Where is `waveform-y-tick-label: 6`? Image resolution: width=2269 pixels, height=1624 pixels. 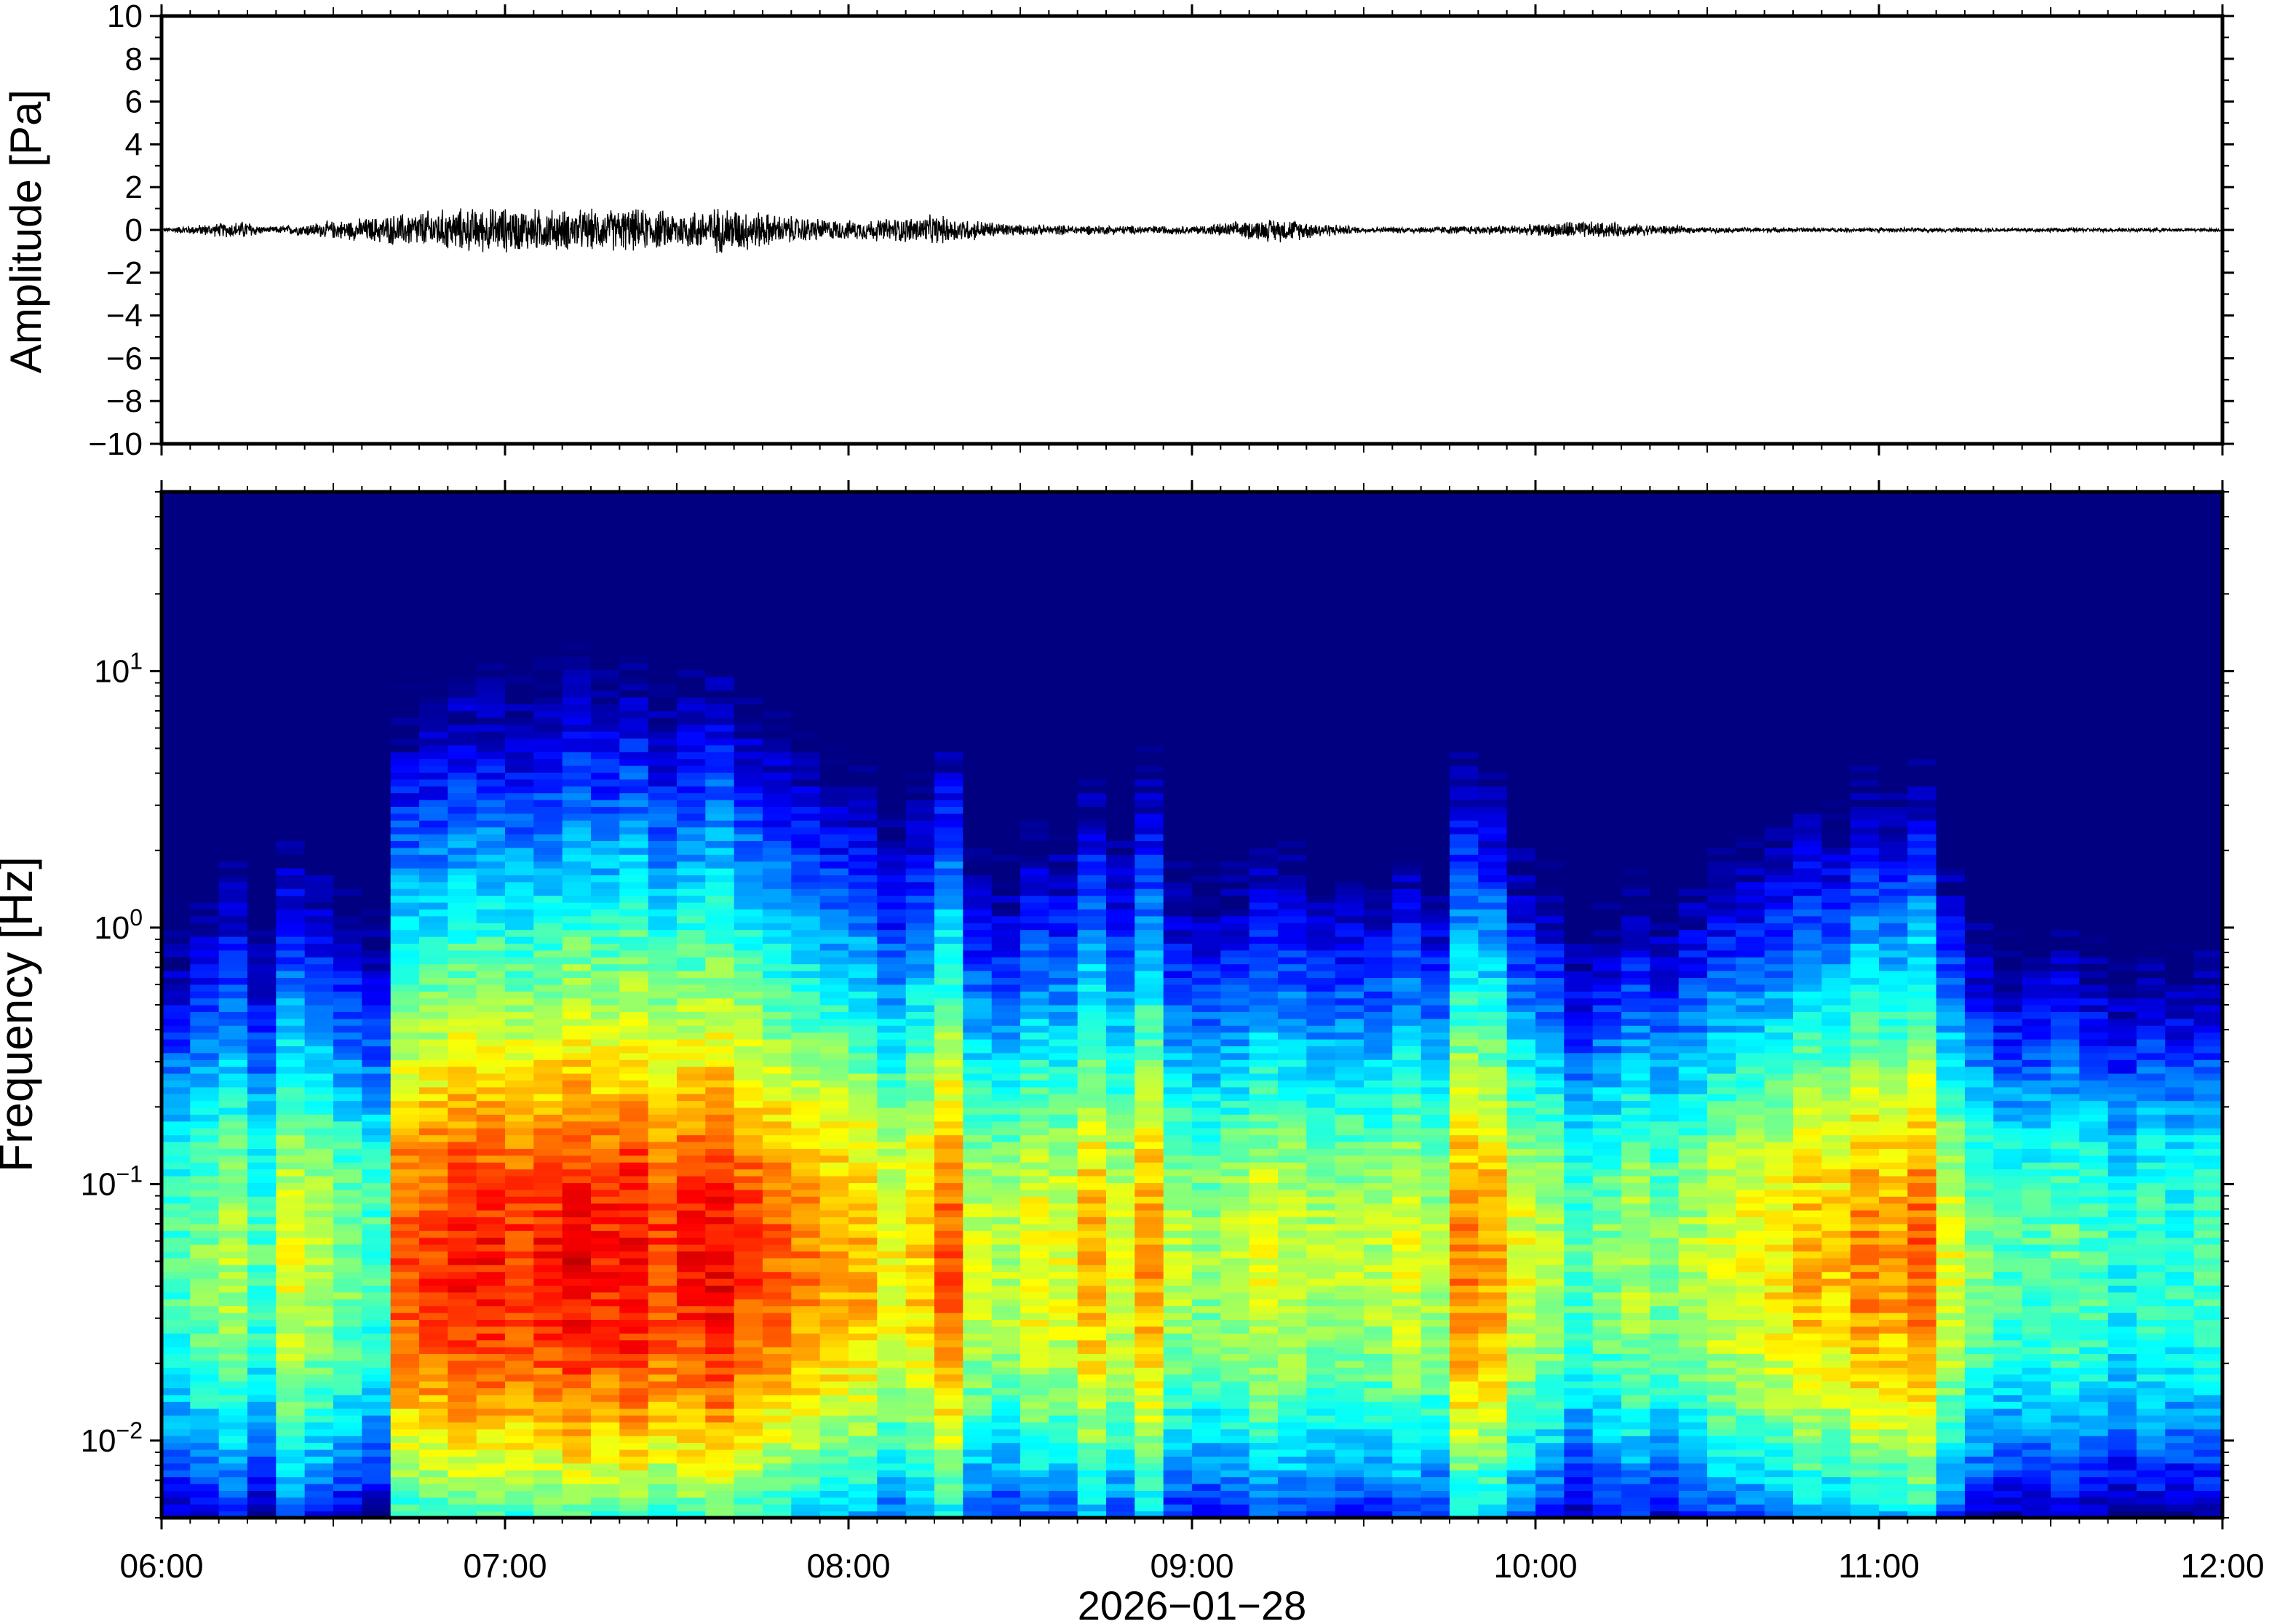
waveform-y-tick-label: 6 is located at coordinates (134, 102).